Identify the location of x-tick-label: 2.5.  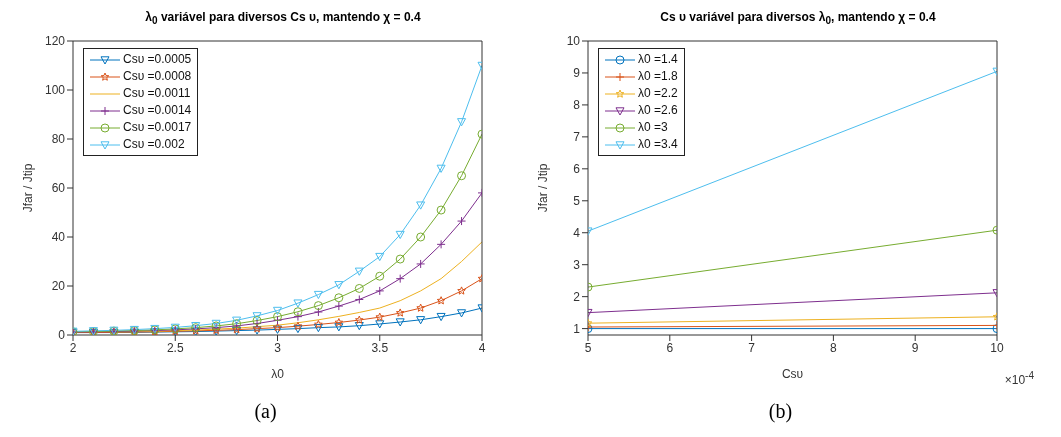
(175, 347).